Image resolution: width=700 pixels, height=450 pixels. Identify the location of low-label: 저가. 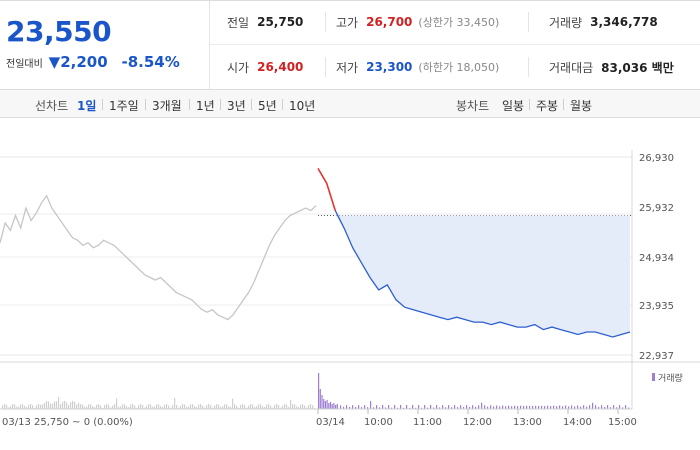
(347, 67).